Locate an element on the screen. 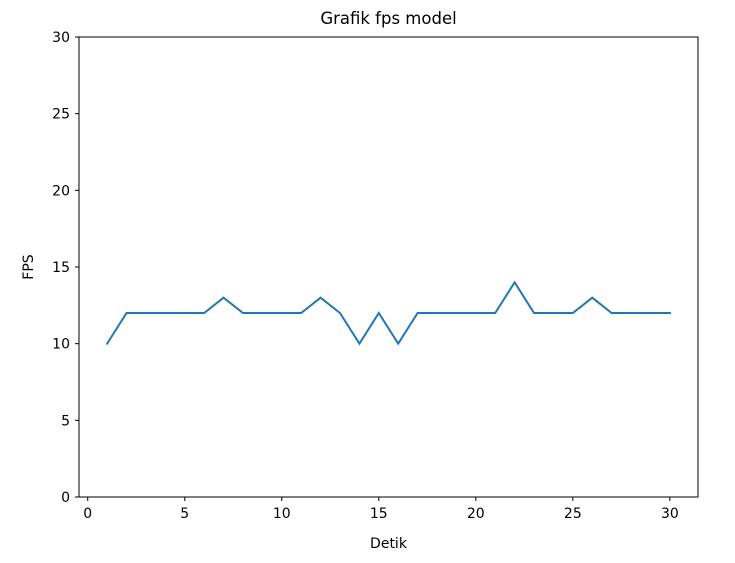  y-tick-label: 25 is located at coordinates (61, 115).